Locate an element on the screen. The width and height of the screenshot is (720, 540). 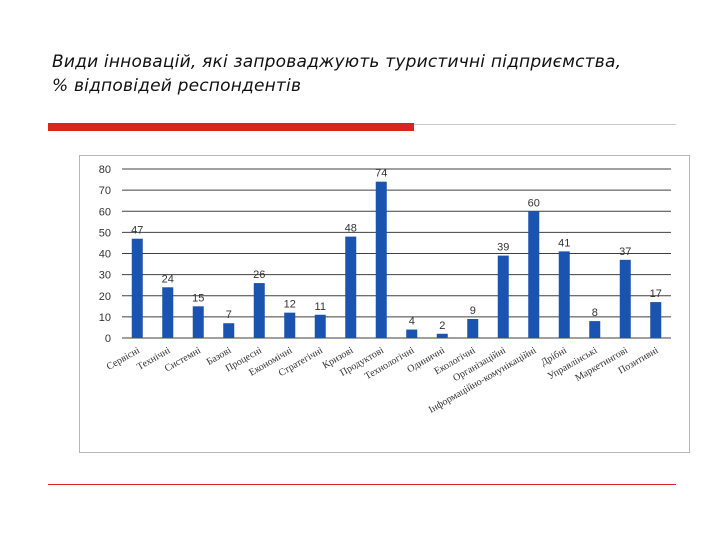
footer-divider is located at coordinates (362, 484).